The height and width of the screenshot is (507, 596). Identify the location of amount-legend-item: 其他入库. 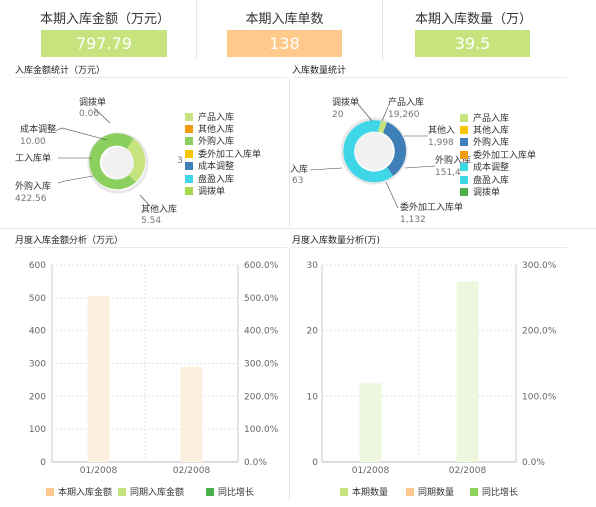
(216, 129).